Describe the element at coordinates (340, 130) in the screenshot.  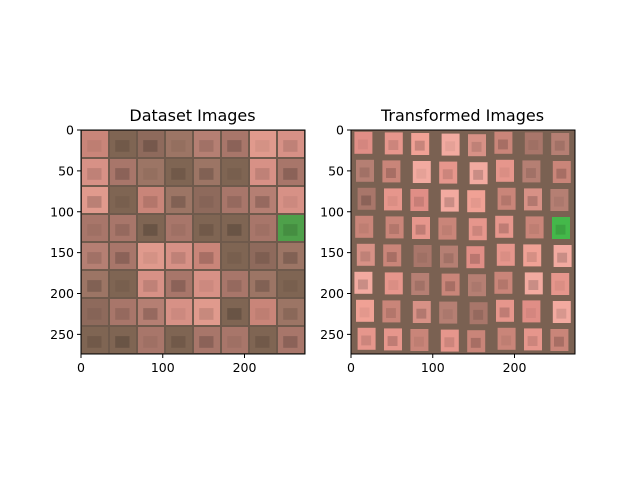
I see `y-tick-label: 0` at that location.